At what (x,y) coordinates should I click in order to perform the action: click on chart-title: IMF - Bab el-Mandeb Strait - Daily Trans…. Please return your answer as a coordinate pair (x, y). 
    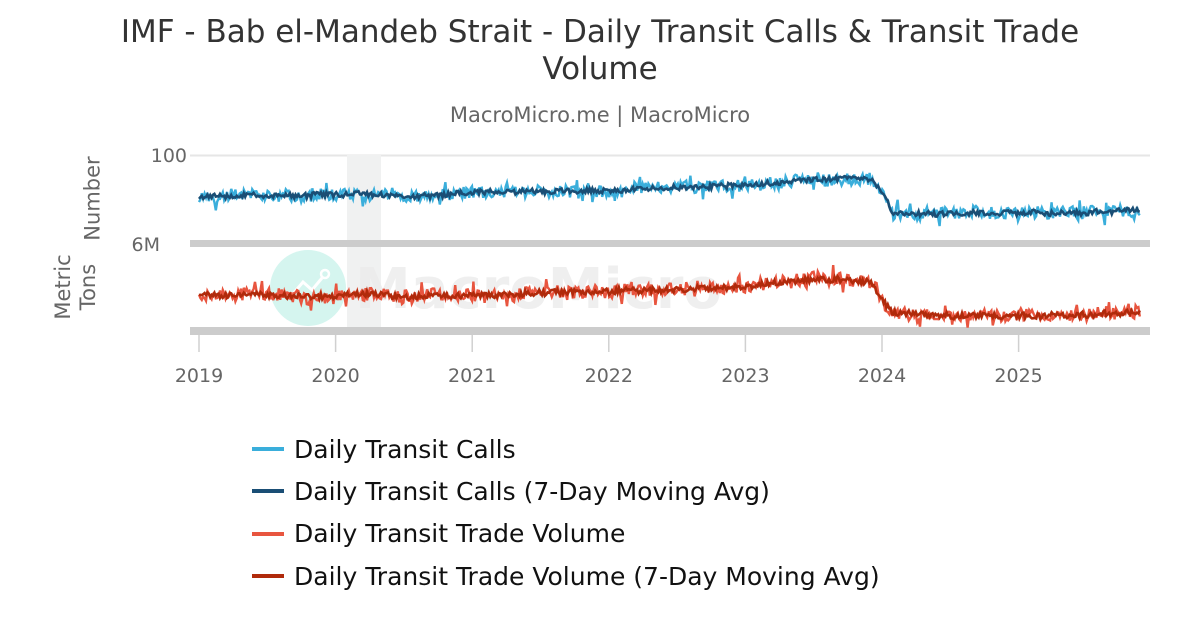
    Looking at the image, I should click on (600, 51).